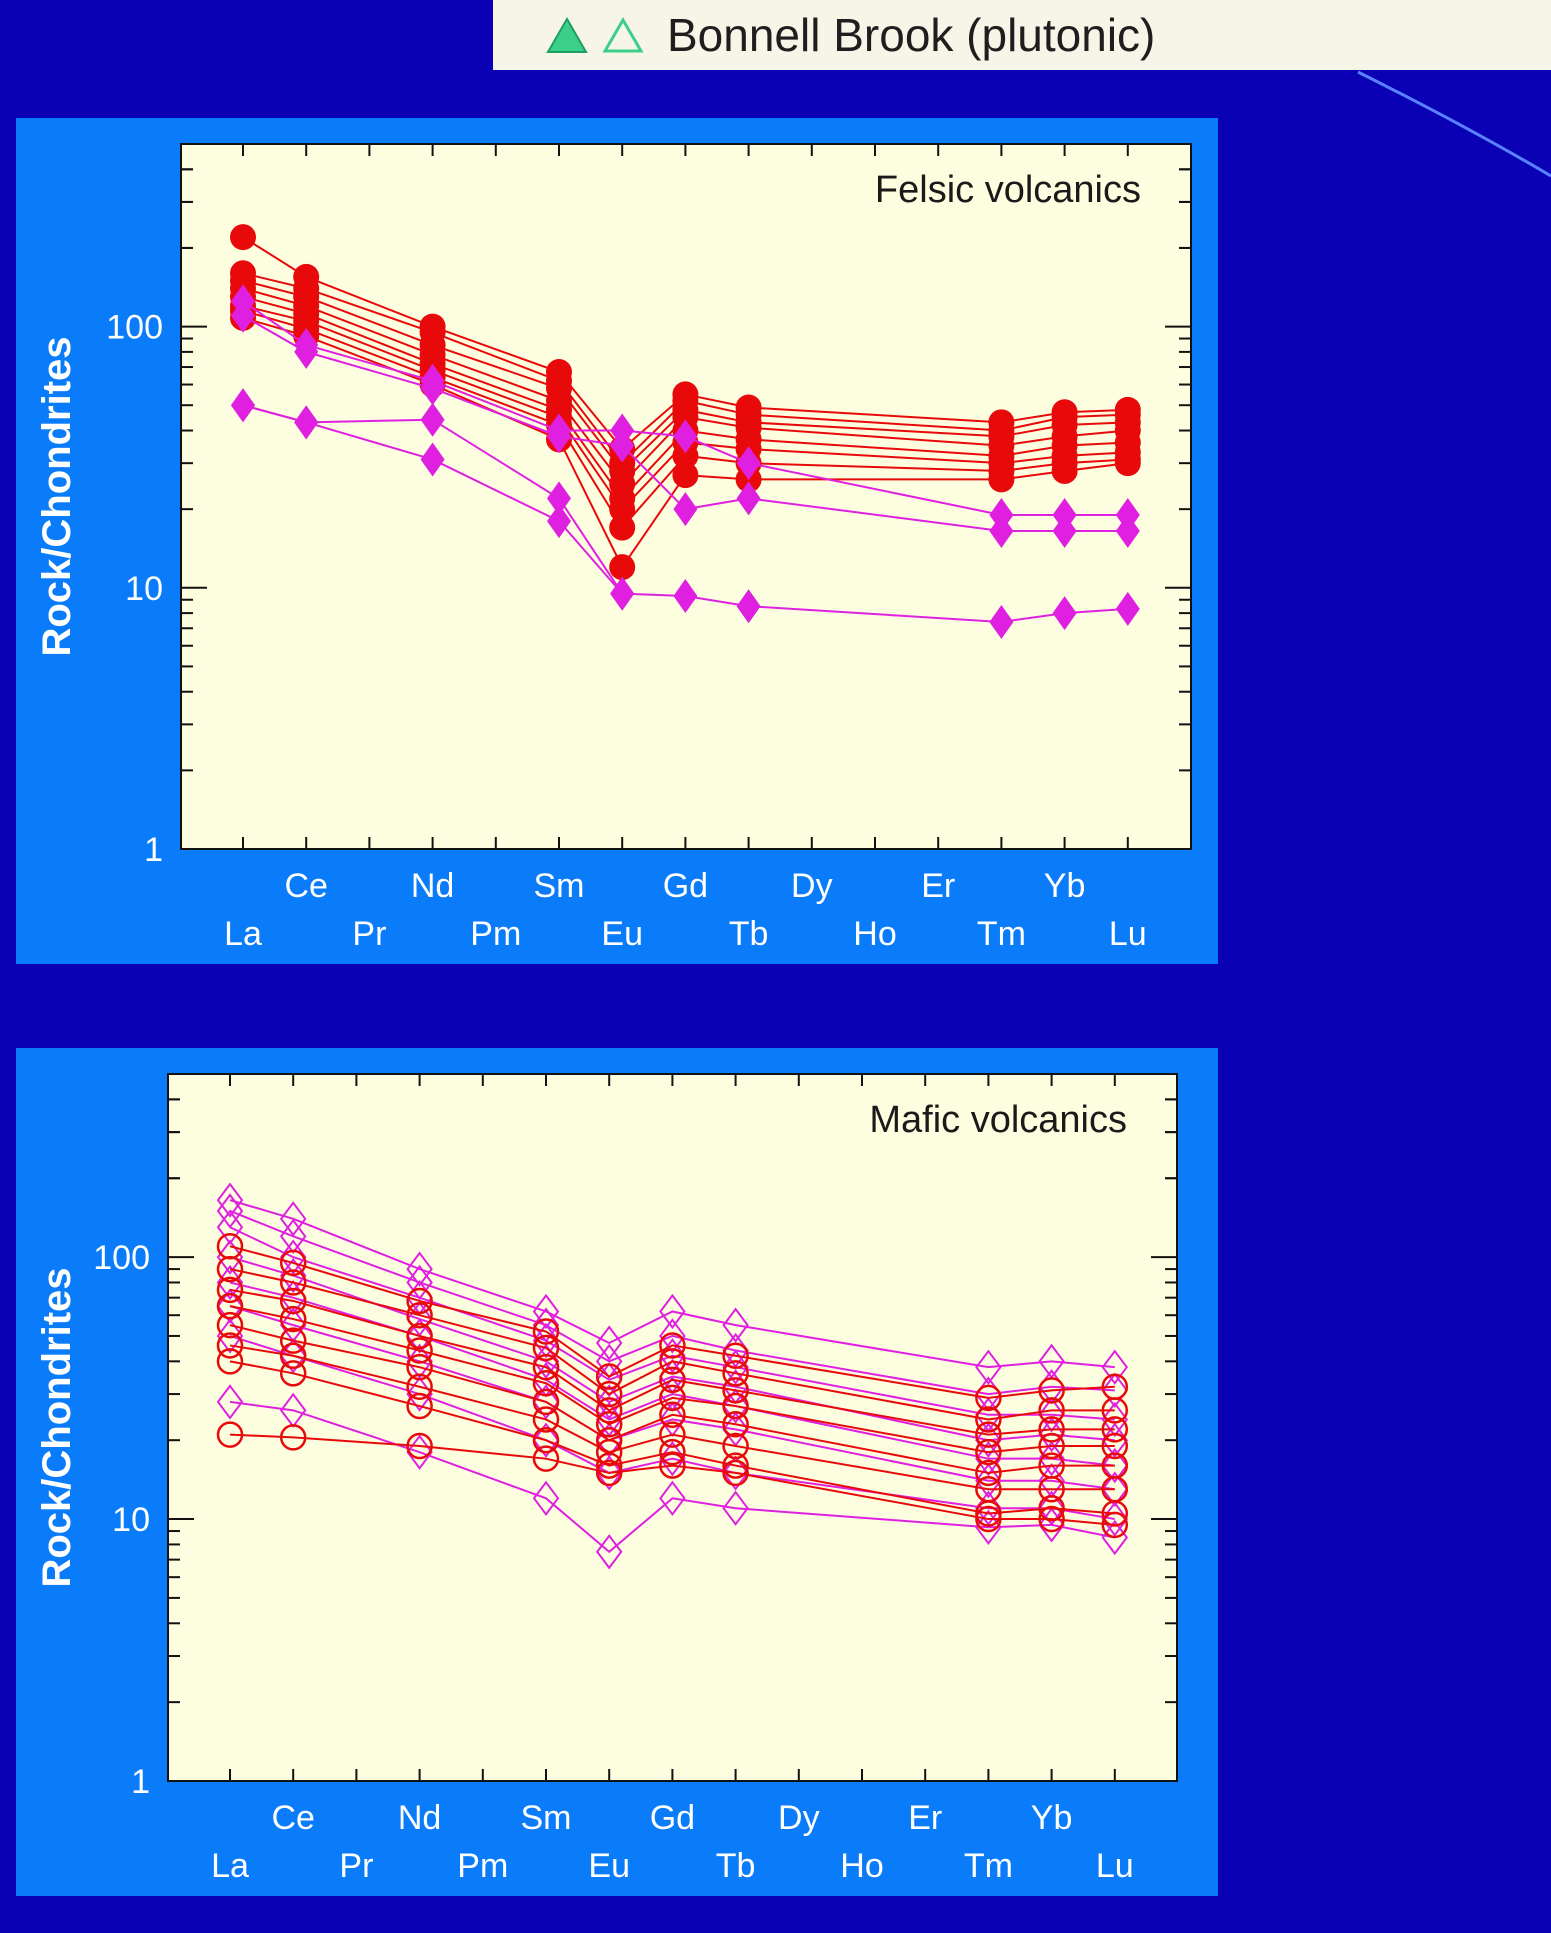 The height and width of the screenshot is (1933, 1551). What do you see at coordinates (749, 934) in the screenshot?
I see `x-element-label: Tb` at bounding box center [749, 934].